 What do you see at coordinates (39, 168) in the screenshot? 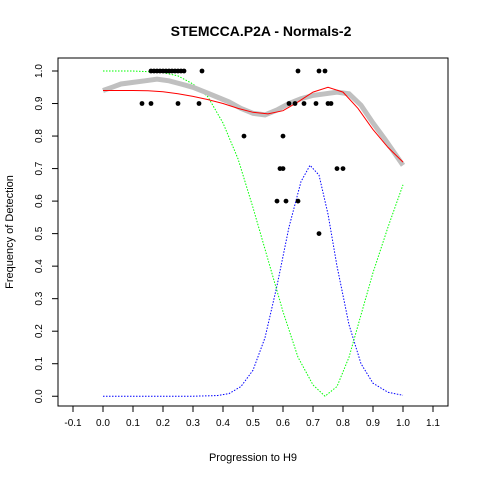
I see `y-tick-label: 0.7` at bounding box center [39, 168].